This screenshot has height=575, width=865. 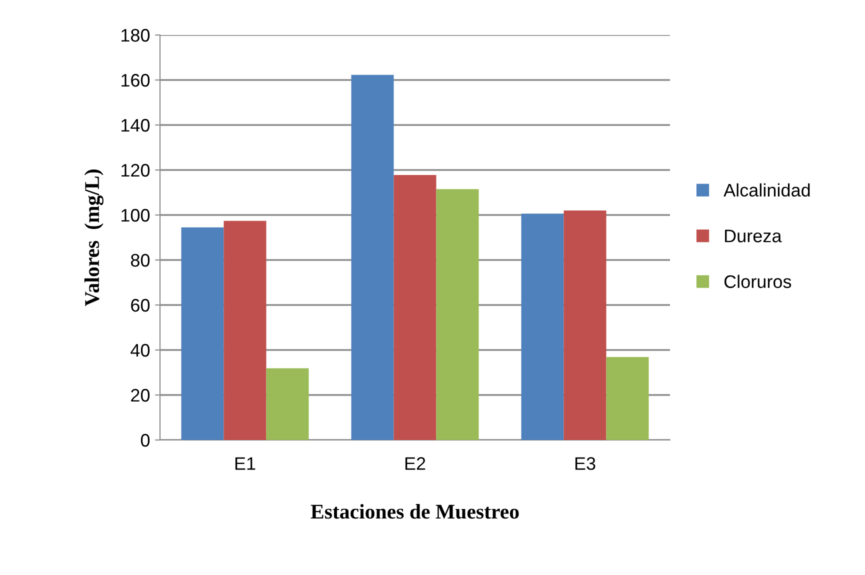 What do you see at coordinates (140, 395) in the screenshot?
I see `y-tick-label: 20` at bounding box center [140, 395].